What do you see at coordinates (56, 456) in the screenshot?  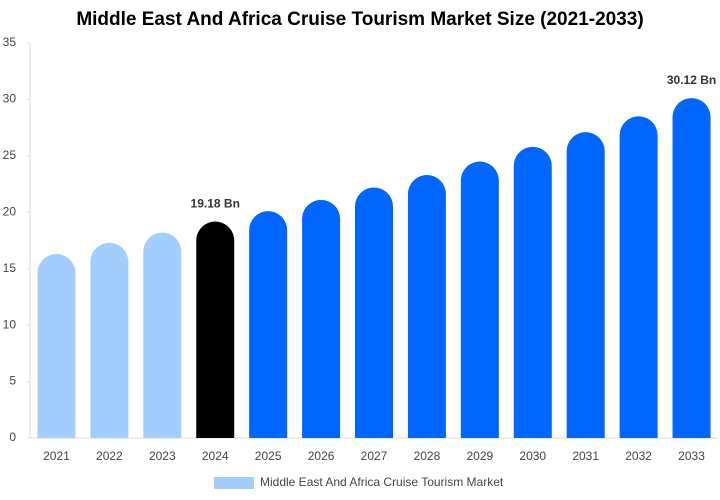 I see `x-tick-label: 2021` at bounding box center [56, 456].